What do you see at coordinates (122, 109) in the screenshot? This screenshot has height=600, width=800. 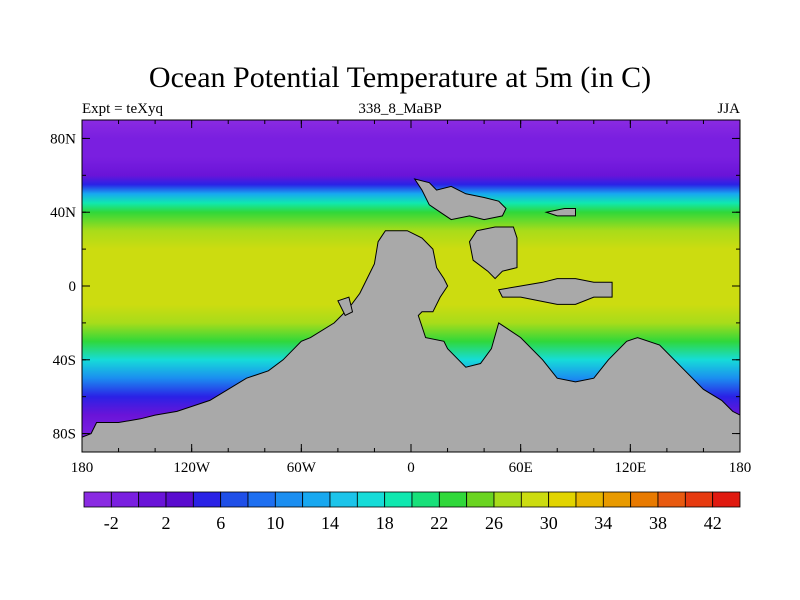 I see `experiment-label: Expt = teXyq` at bounding box center [122, 109].